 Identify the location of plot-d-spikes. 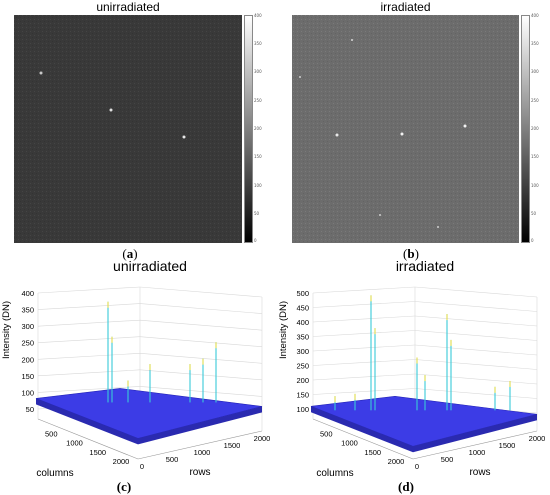
(422, 353).